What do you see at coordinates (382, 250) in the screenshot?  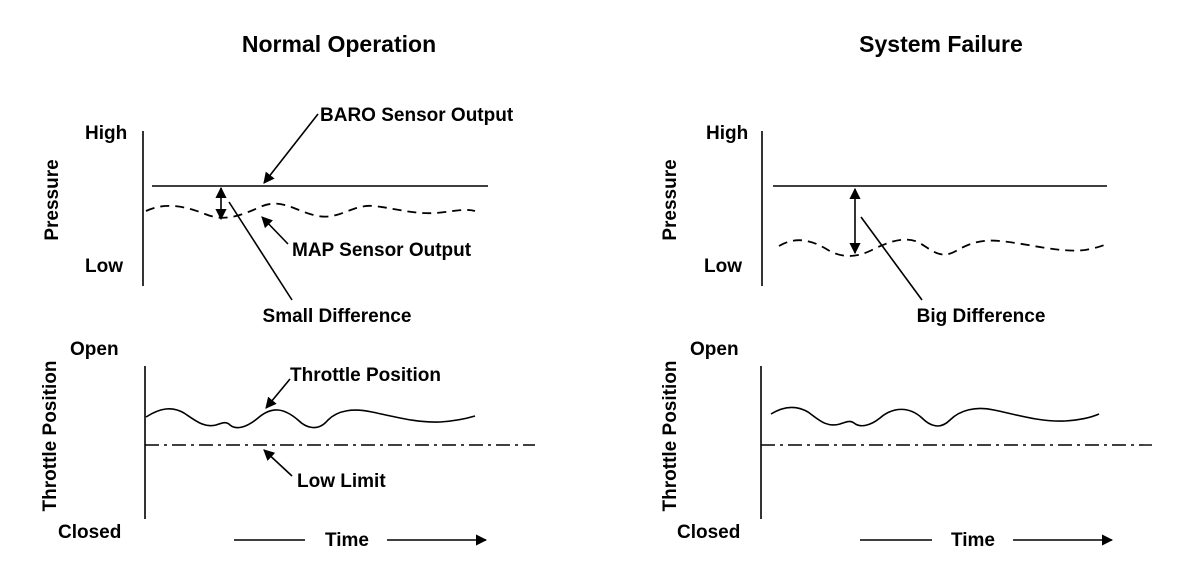 I see `left-map-label: MAP Sensor Output` at bounding box center [382, 250].